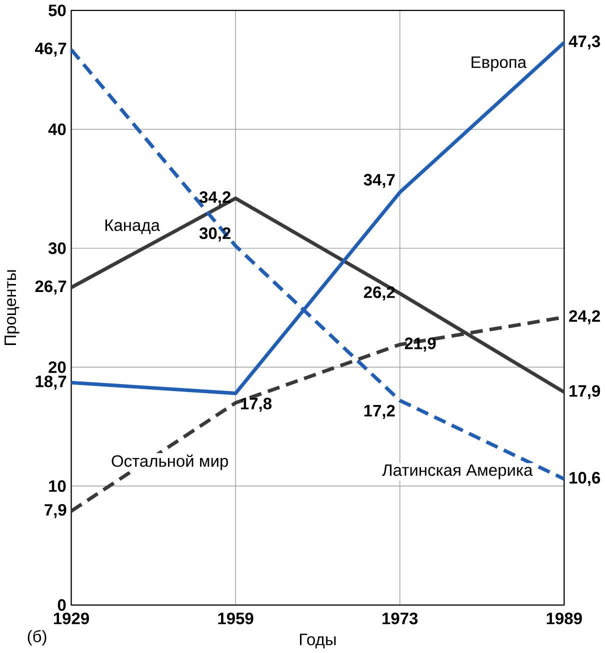 Image resolution: width=605 pixels, height=653 pixels. I want to click on data-label: 17,2, so click(379, 411).